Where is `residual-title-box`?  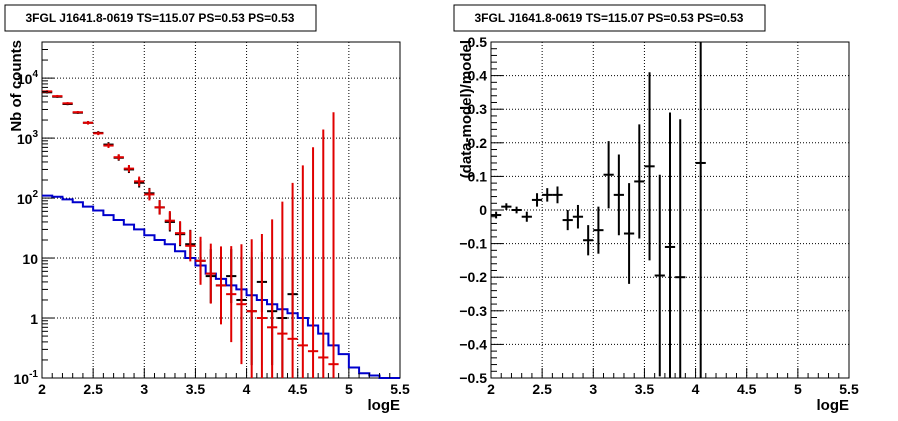 residual-title-box is located at coordinates (609, 18).